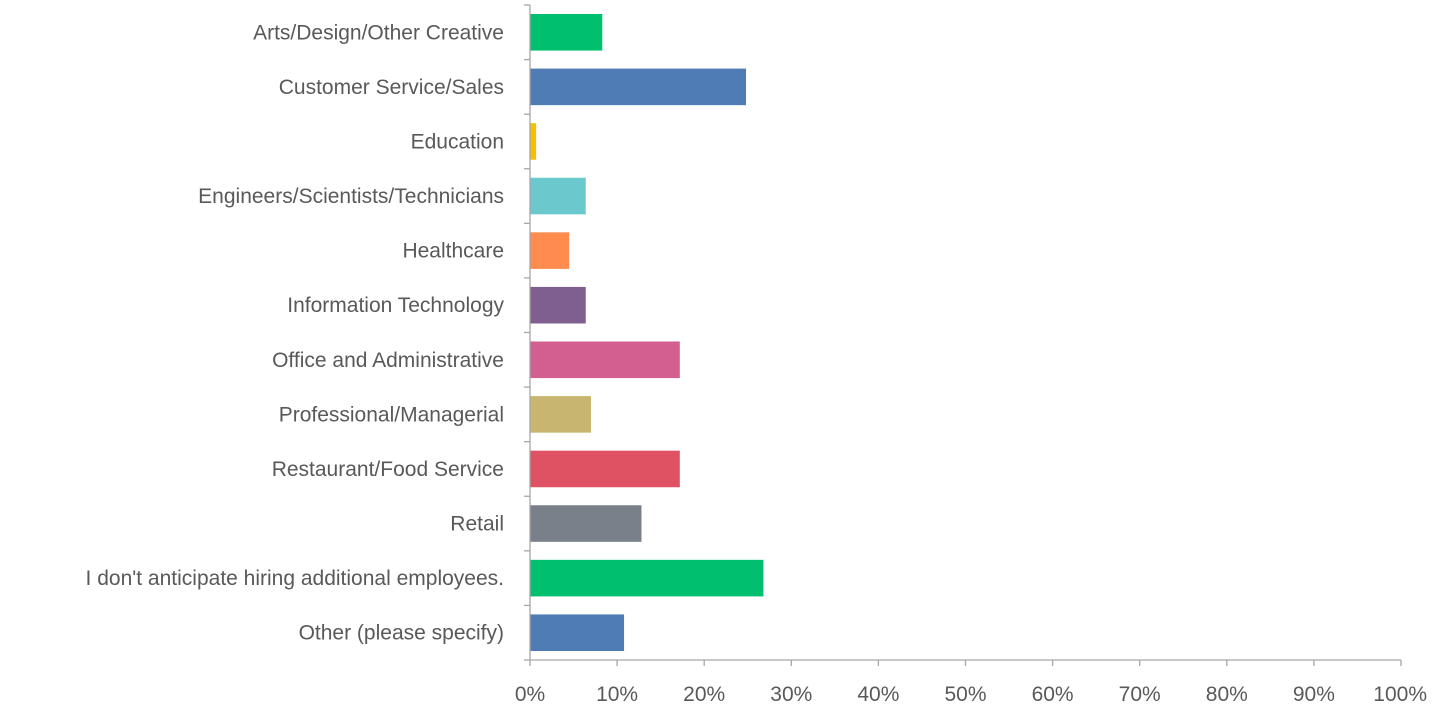 This screenshot has width=1441, height=704. Describe the element at coordinates (388, 469) in the screenshot. I see `category-label-8: Restaurant/Food Service` at that location.